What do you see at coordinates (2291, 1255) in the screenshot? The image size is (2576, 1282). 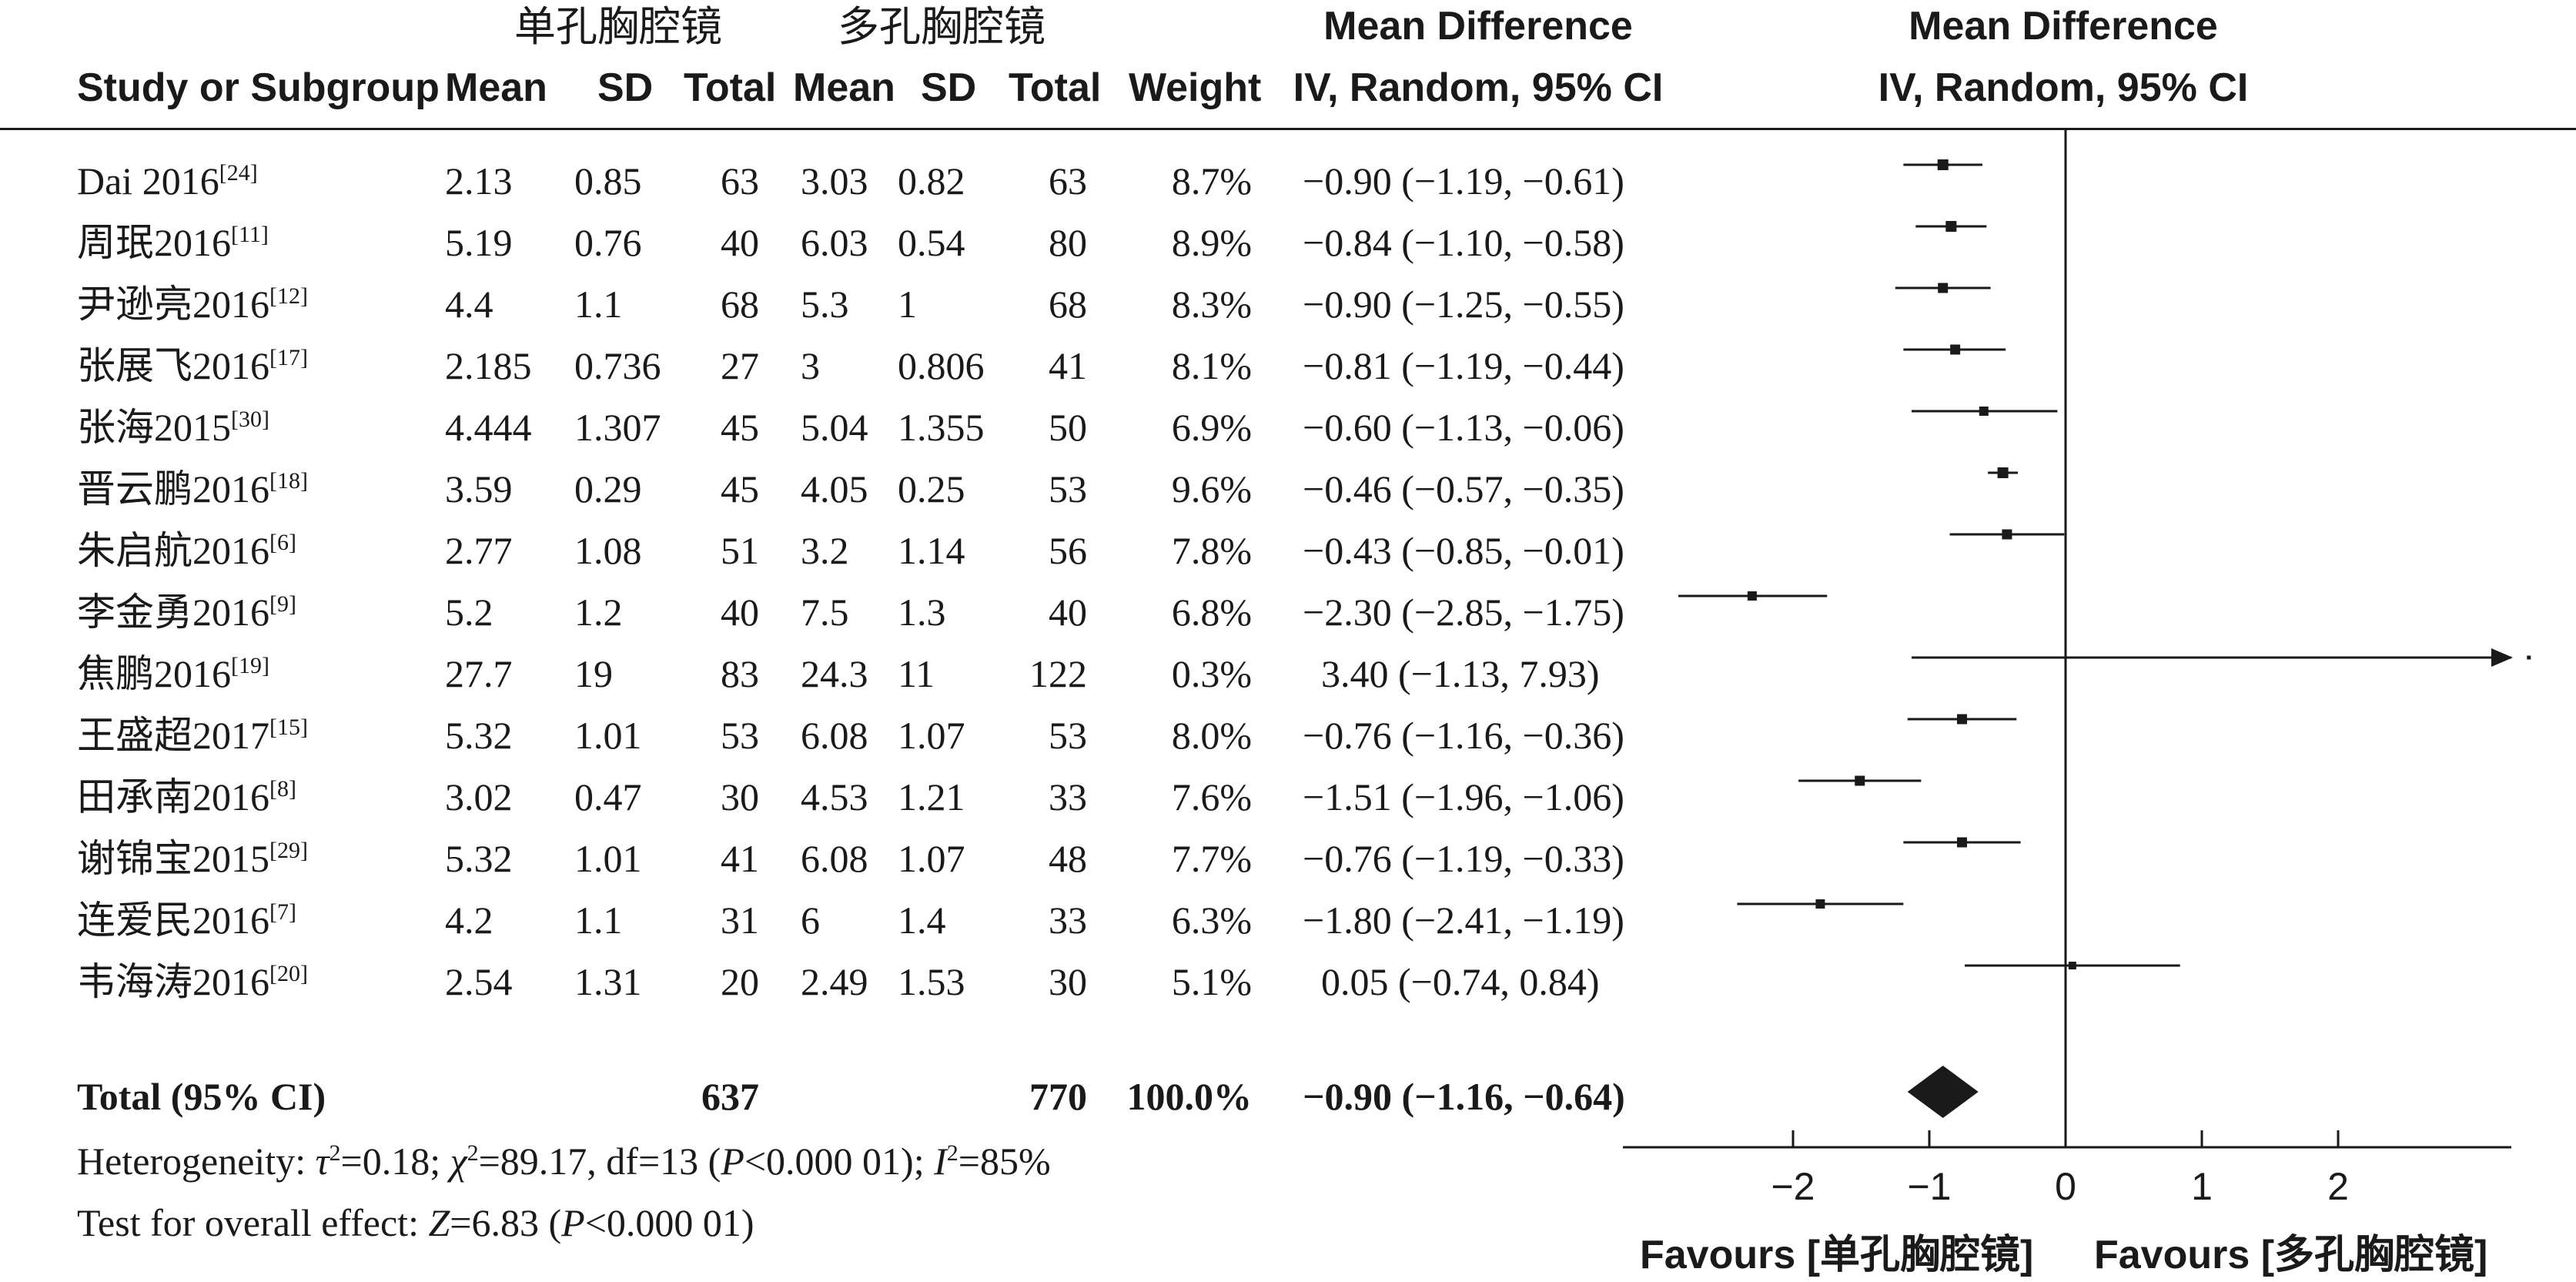 I see `favours-right-label: Favours [多孔胸腔镜]` at bounding box center [2291, 1255].